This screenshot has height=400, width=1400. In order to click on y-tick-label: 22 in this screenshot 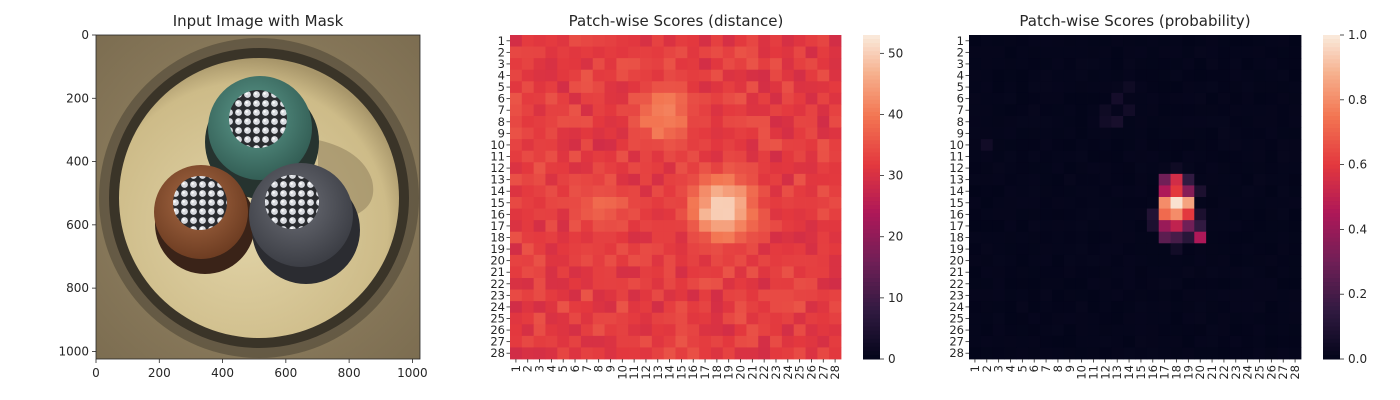, I will do `click(956, 284)`.